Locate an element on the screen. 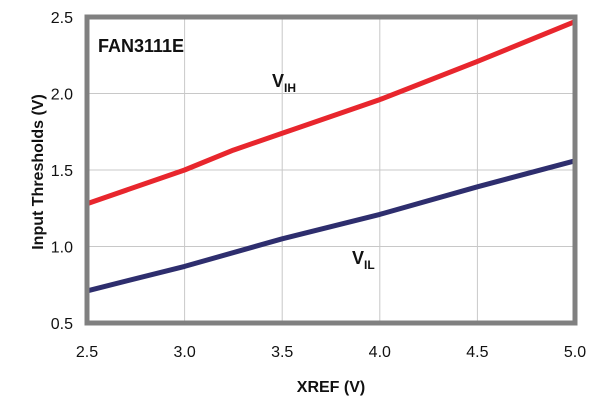 Image resolution: width=596 pixels, height=401 pixels. y-tick-label: 0.5 is located at coordinates (62, 324).